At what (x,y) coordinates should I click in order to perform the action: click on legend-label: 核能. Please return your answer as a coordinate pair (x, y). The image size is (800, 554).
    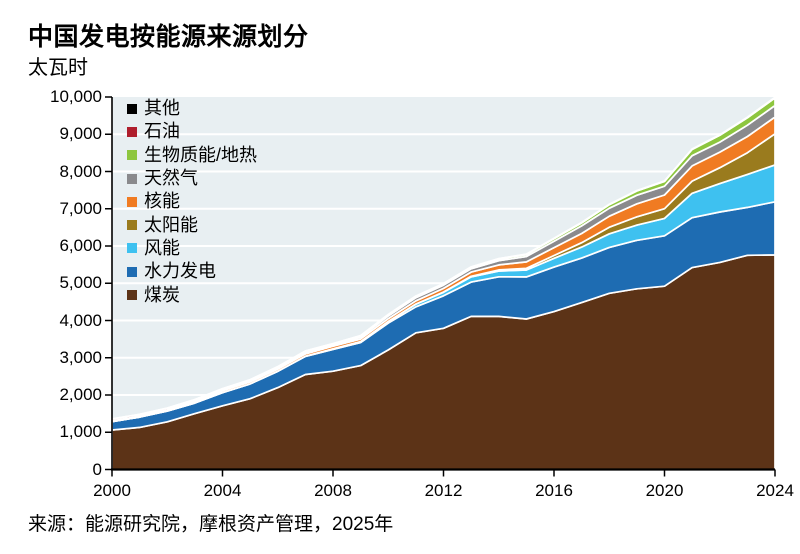
    Looking at the image, I should click on (162, 201).